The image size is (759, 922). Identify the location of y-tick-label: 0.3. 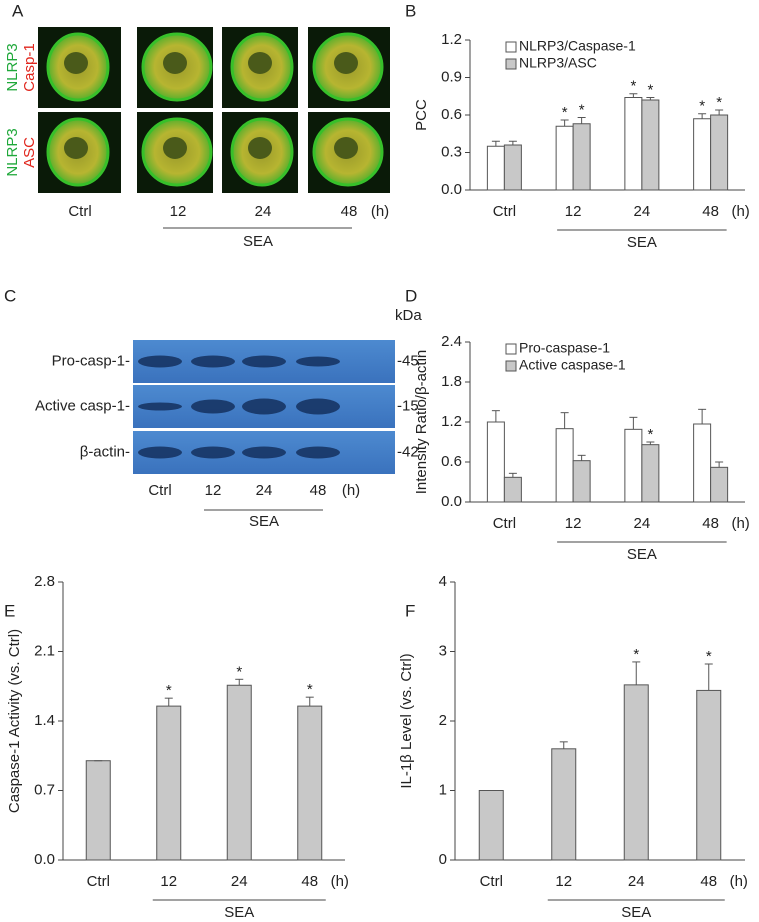
(451, 151).